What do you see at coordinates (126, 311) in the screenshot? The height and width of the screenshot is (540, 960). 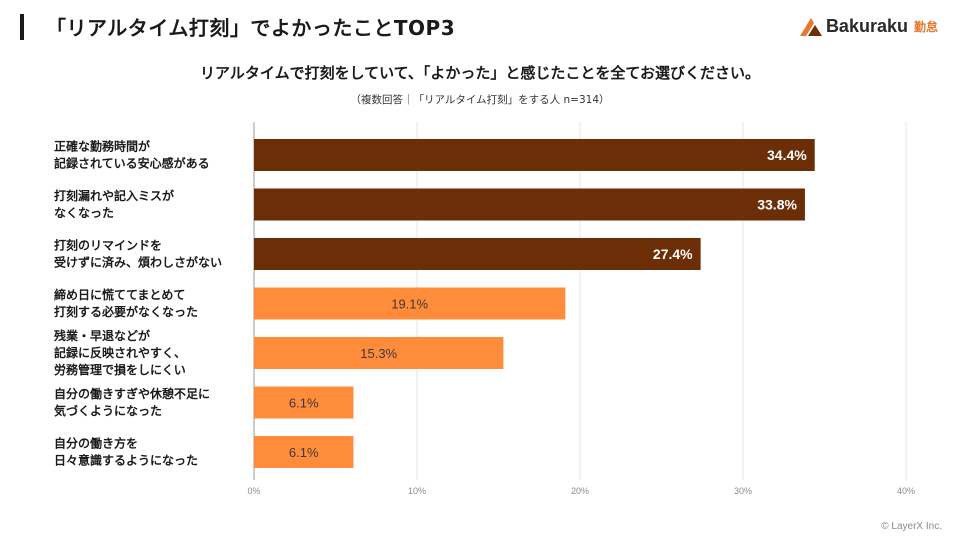 I see `category-label: 打刻する必要がなくなった` at bounding box center [126, 311].